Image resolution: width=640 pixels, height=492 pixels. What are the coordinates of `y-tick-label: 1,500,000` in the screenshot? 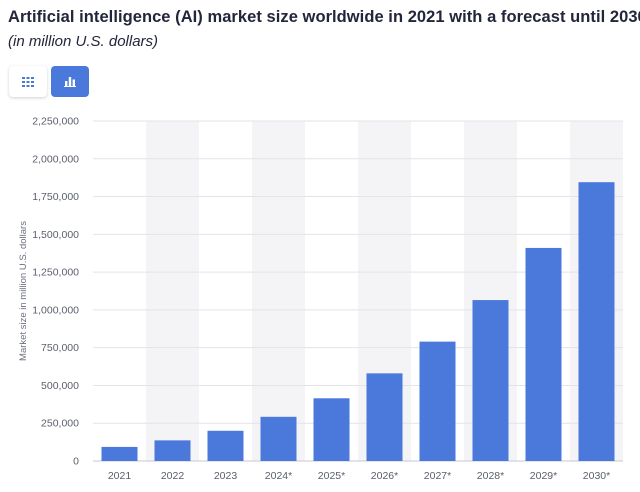 It's located at (55, 235).